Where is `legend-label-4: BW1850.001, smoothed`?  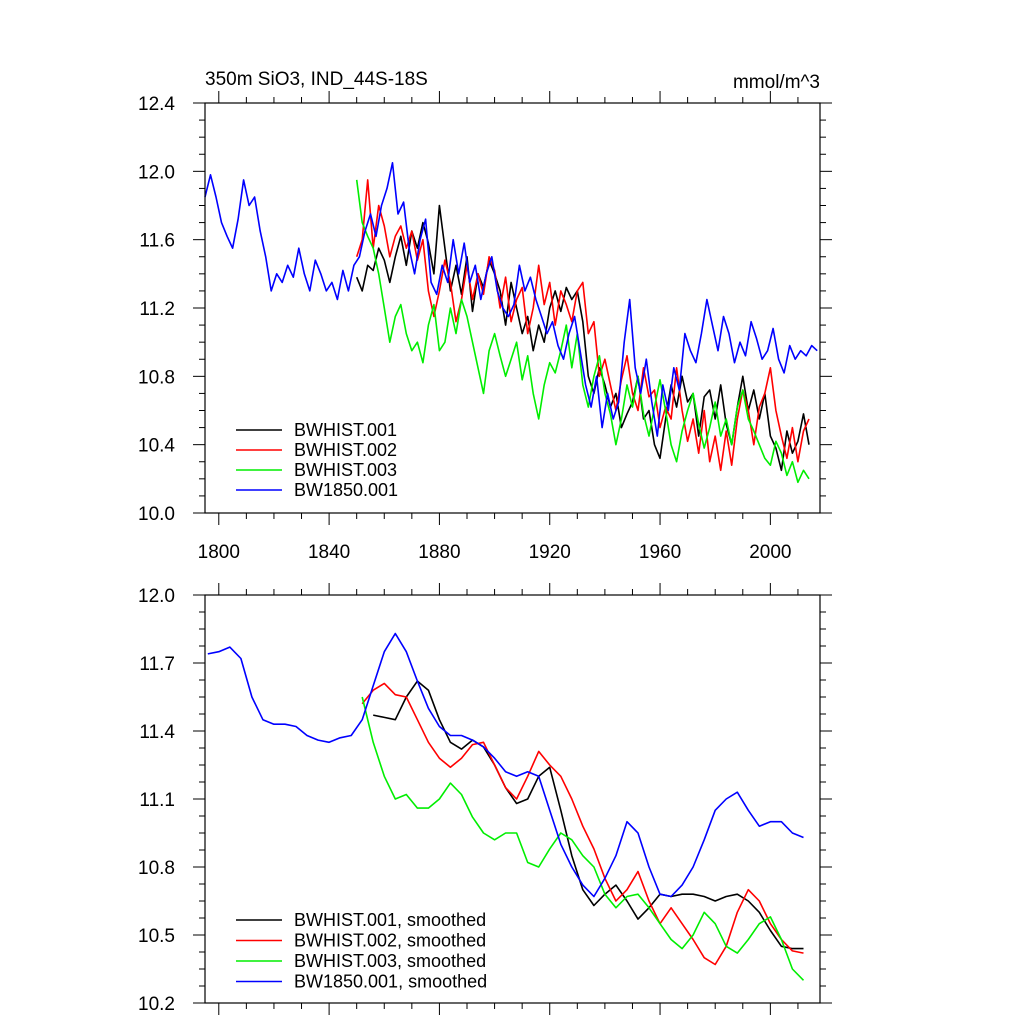
legend-label-4: BW1850.001, smoothed is located at coordinates (390, 982).